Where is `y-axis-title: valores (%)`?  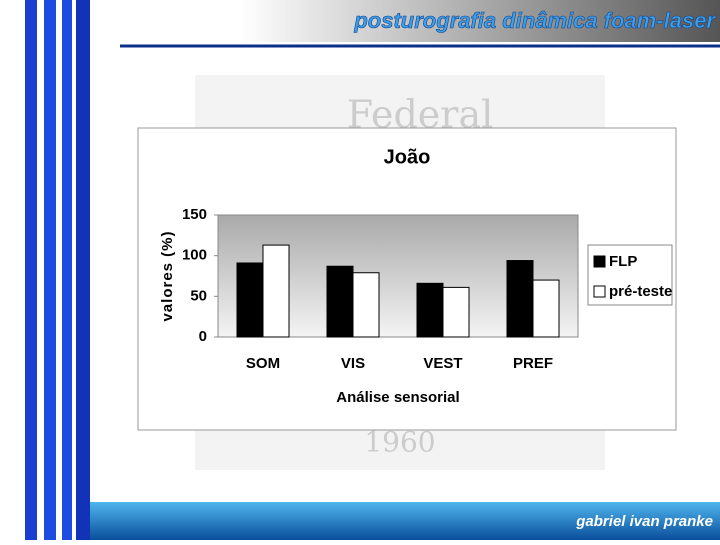
y-axis-title: valores (%) is located at coordinates (167, 275).